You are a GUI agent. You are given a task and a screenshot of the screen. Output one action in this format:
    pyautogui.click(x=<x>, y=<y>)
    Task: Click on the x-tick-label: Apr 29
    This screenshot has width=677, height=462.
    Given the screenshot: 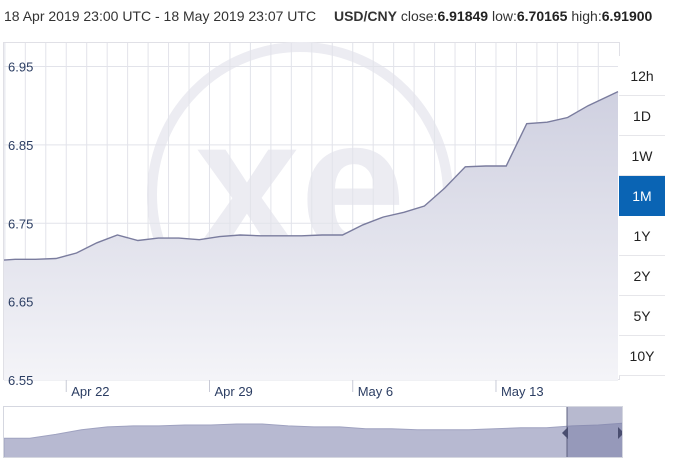 What is the action you would take?
    pyautogui.click(x=233, y=391)
    